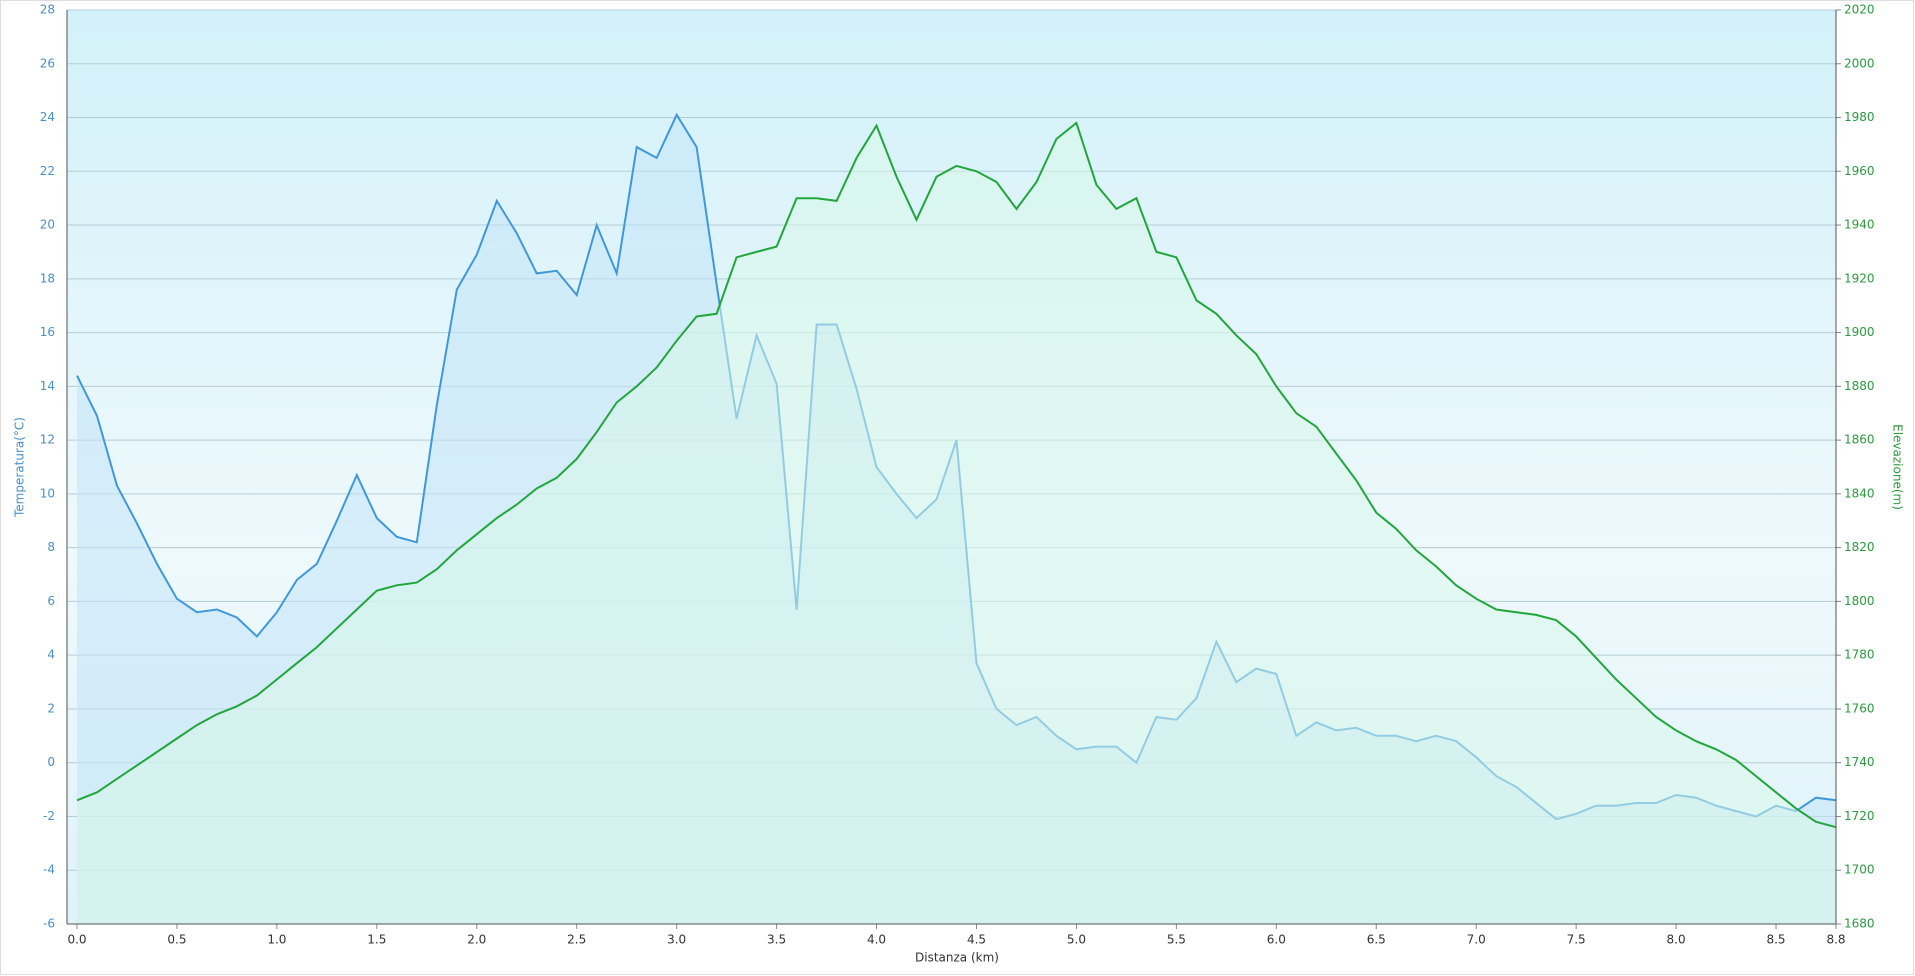 Image resolution: width=1915 pixels, height=976 pixels. What do you see at coordinates (1076, 940) in the screenshot?
I see `x-tick-label: 5.0` at bounding box center [1076, 940].